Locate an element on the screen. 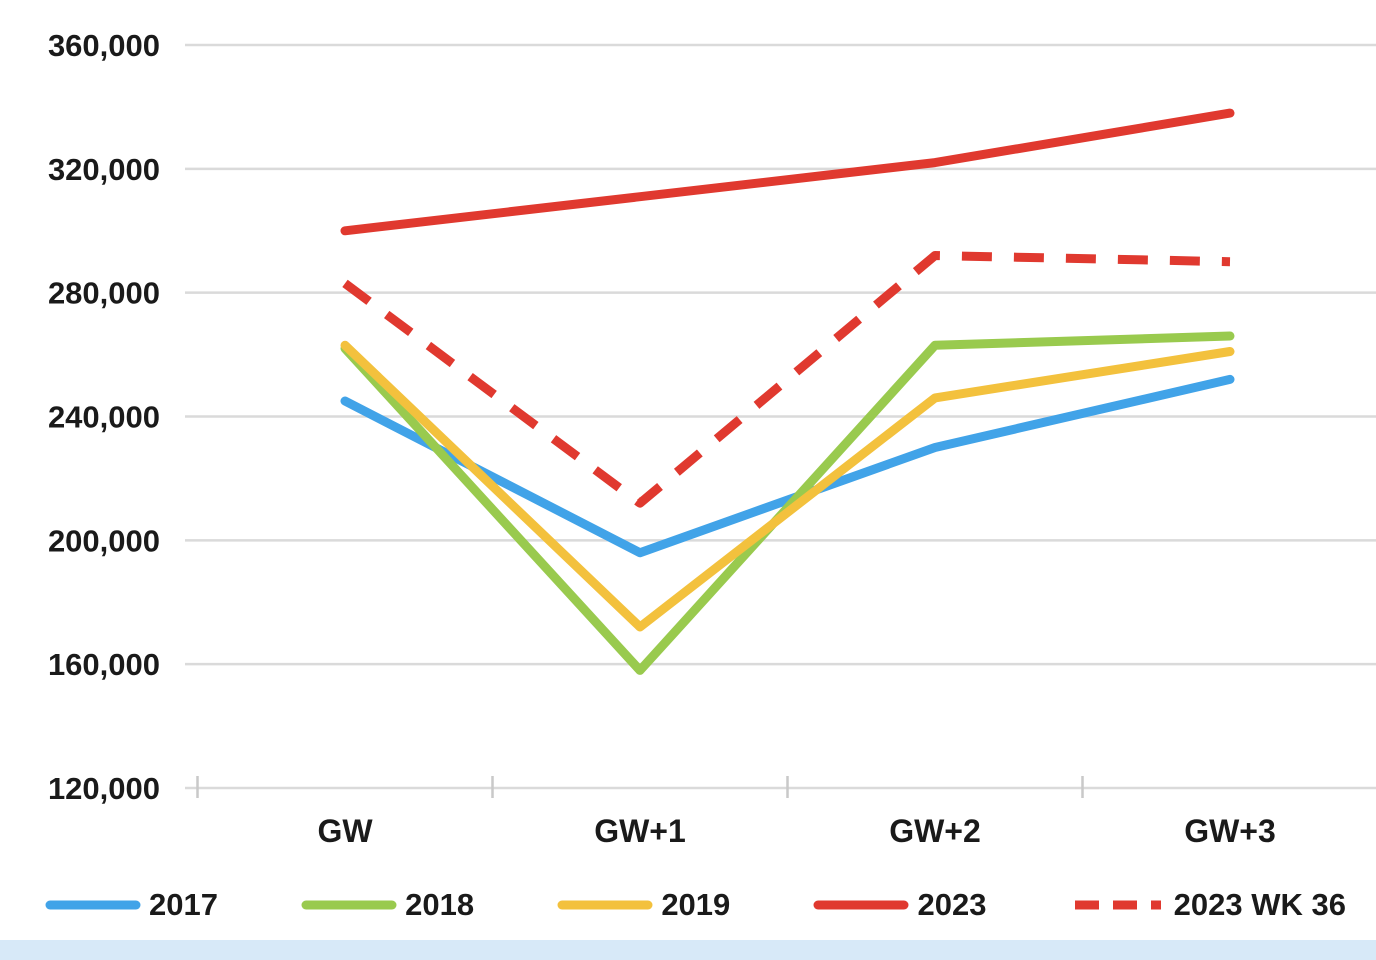 The image size is (1376, 960). legend-label: 2018 is located at coordinates (440, 904).